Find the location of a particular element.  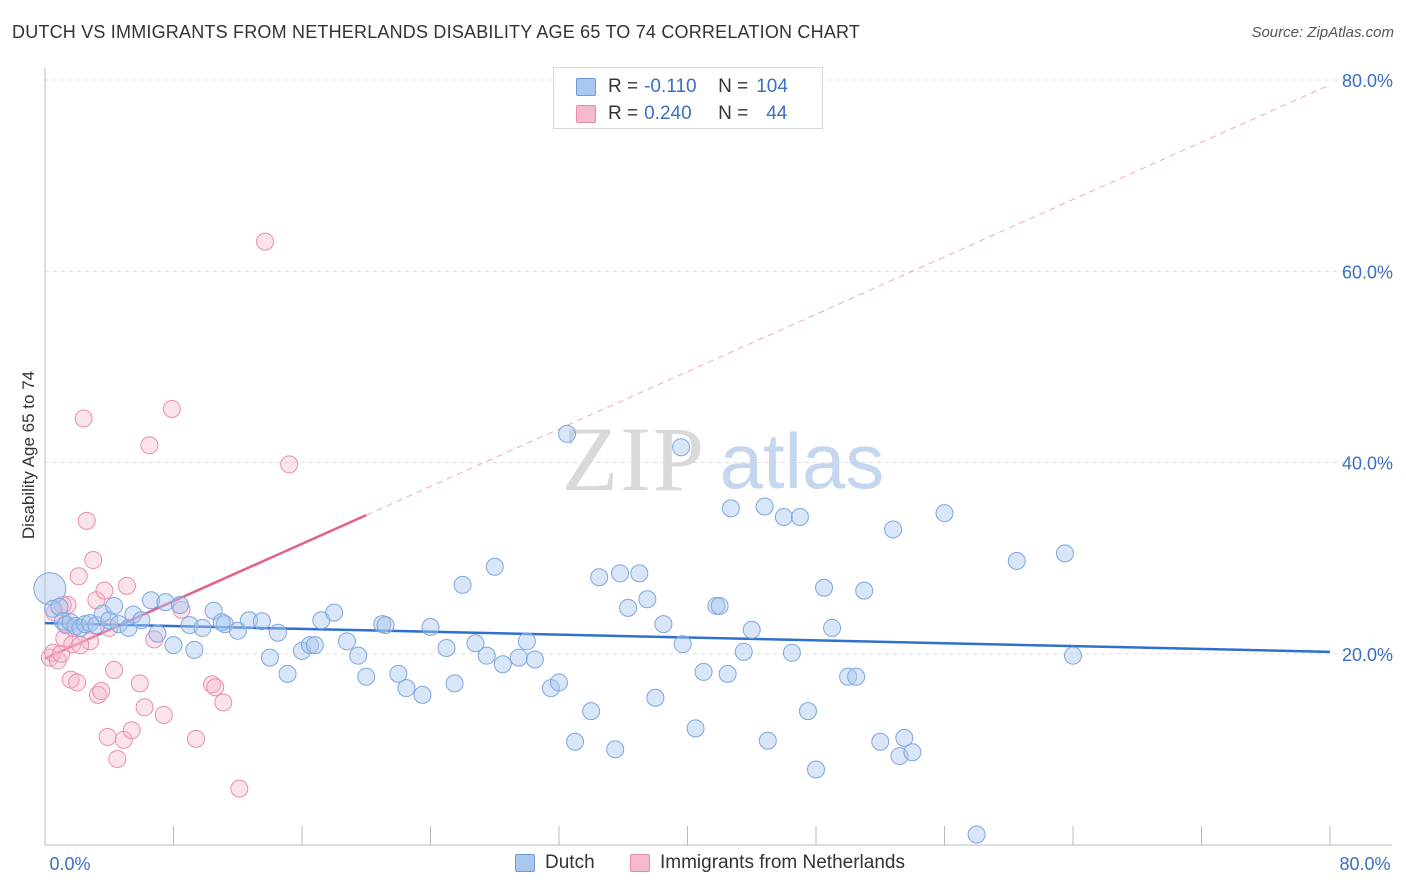

y-tick-label: 60.0% is located at coordinates (1367, 272).